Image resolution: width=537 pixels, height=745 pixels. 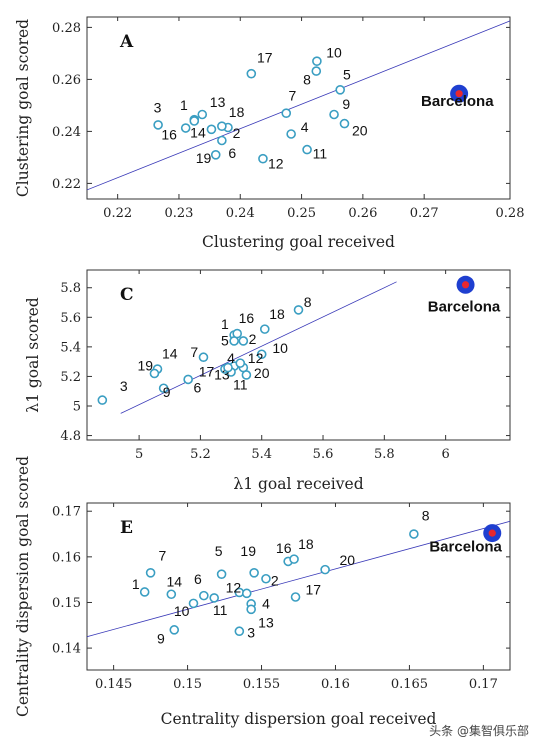 I want to click on point-label-17: 17, so click(x=207, y=371).